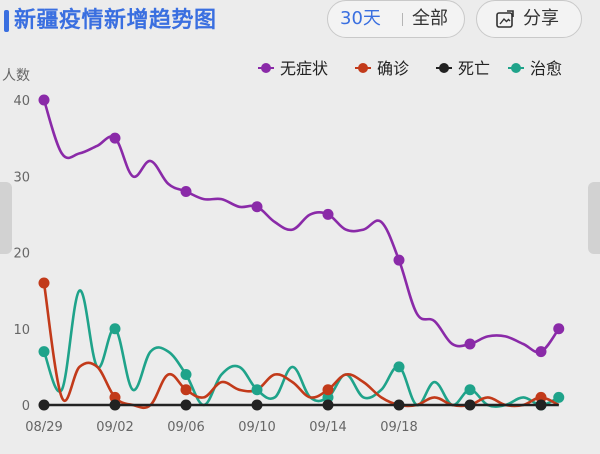 Image resolution: width=600 pixels, height=454 pixels. What do you see at coordinates (114, 427) in the screenshot?
I see `x-tick-label: 09/02` at bounding box center [114, 427].